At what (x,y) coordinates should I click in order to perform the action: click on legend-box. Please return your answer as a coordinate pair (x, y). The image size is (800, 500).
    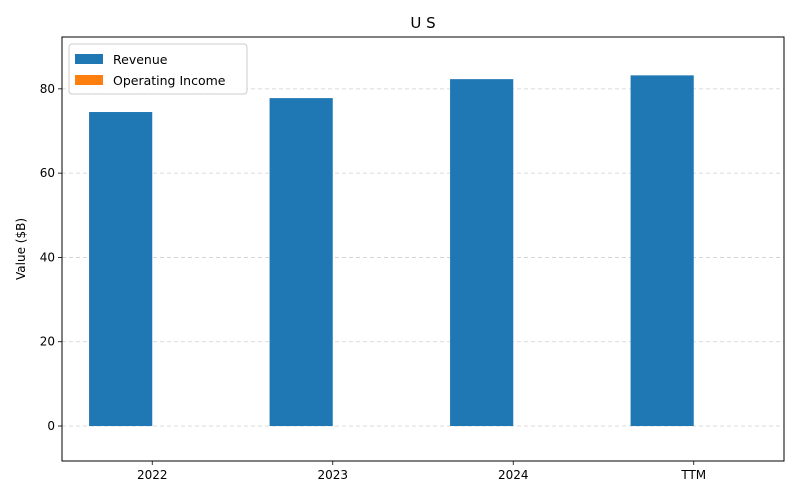
    Looking at the image, I should click on (158, 69).